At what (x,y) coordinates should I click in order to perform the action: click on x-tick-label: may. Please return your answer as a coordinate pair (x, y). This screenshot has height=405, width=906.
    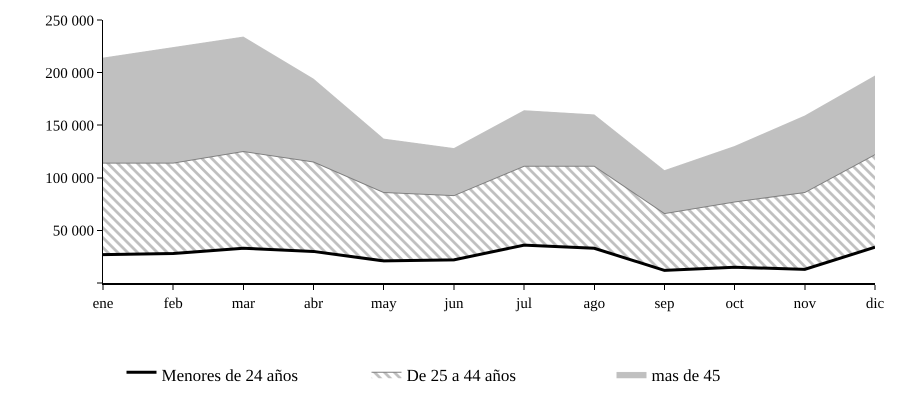
    Looking at the image, I should click on (384, 304).